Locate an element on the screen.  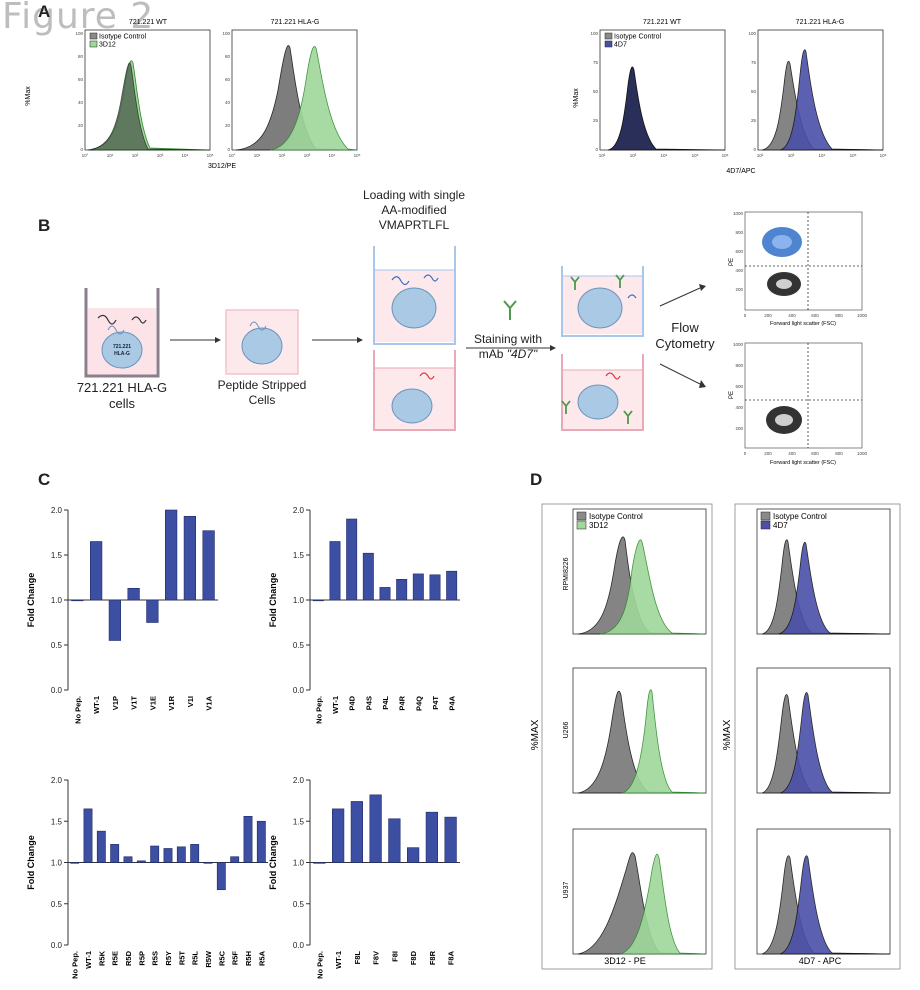
hist-a-wt-4d7-yticks: 100 75 50 25 0 is located at coordinates (594, 91).